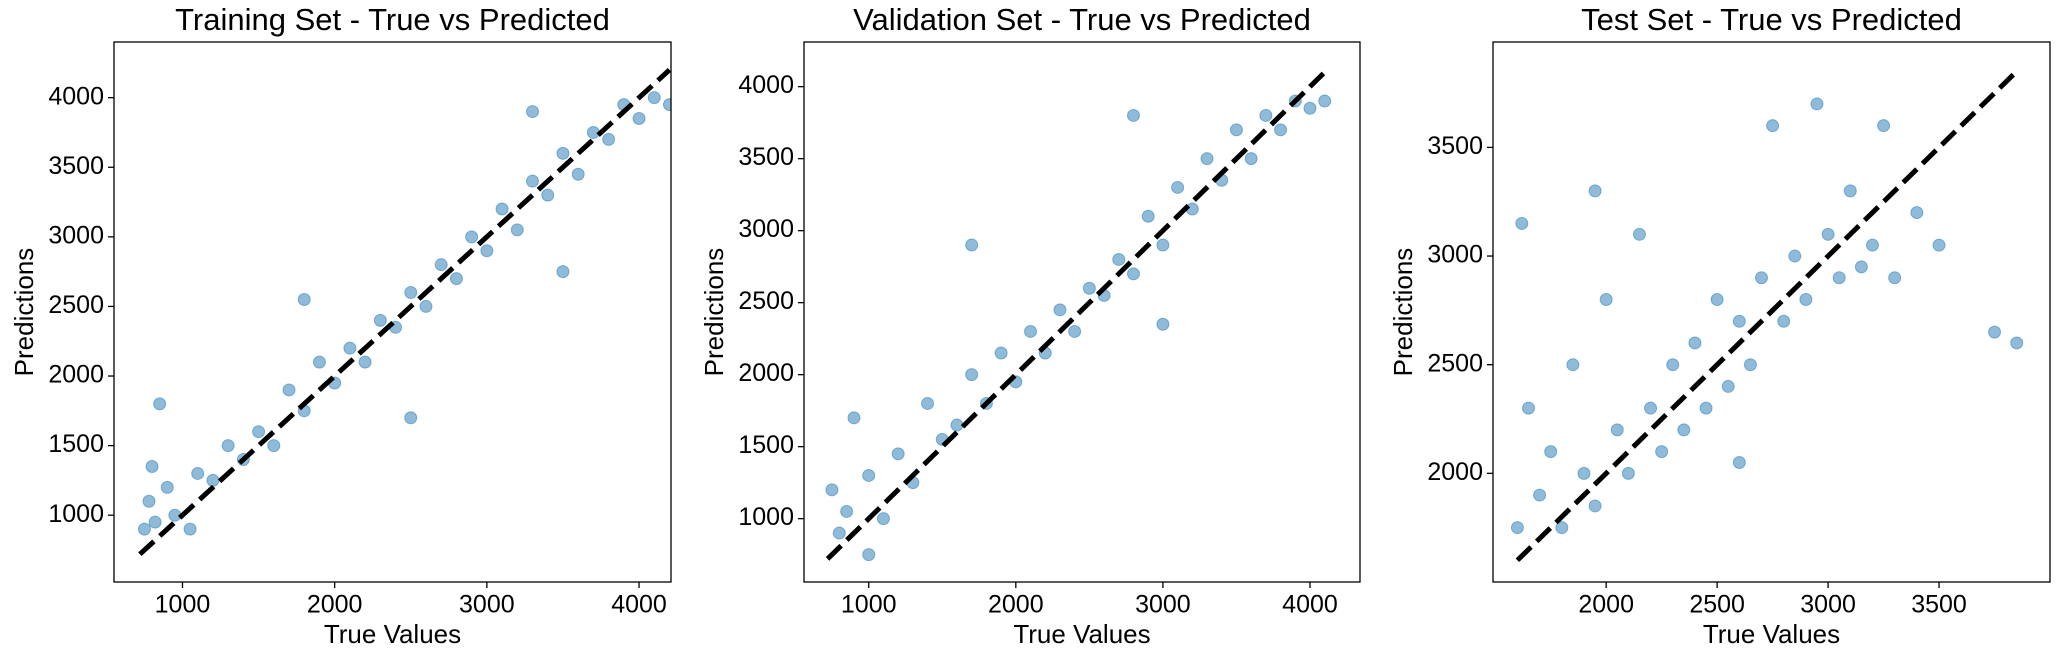 This screenshot has height=660, width=2060. I want to click on x-tick-label: 1000, so click(183, 605).